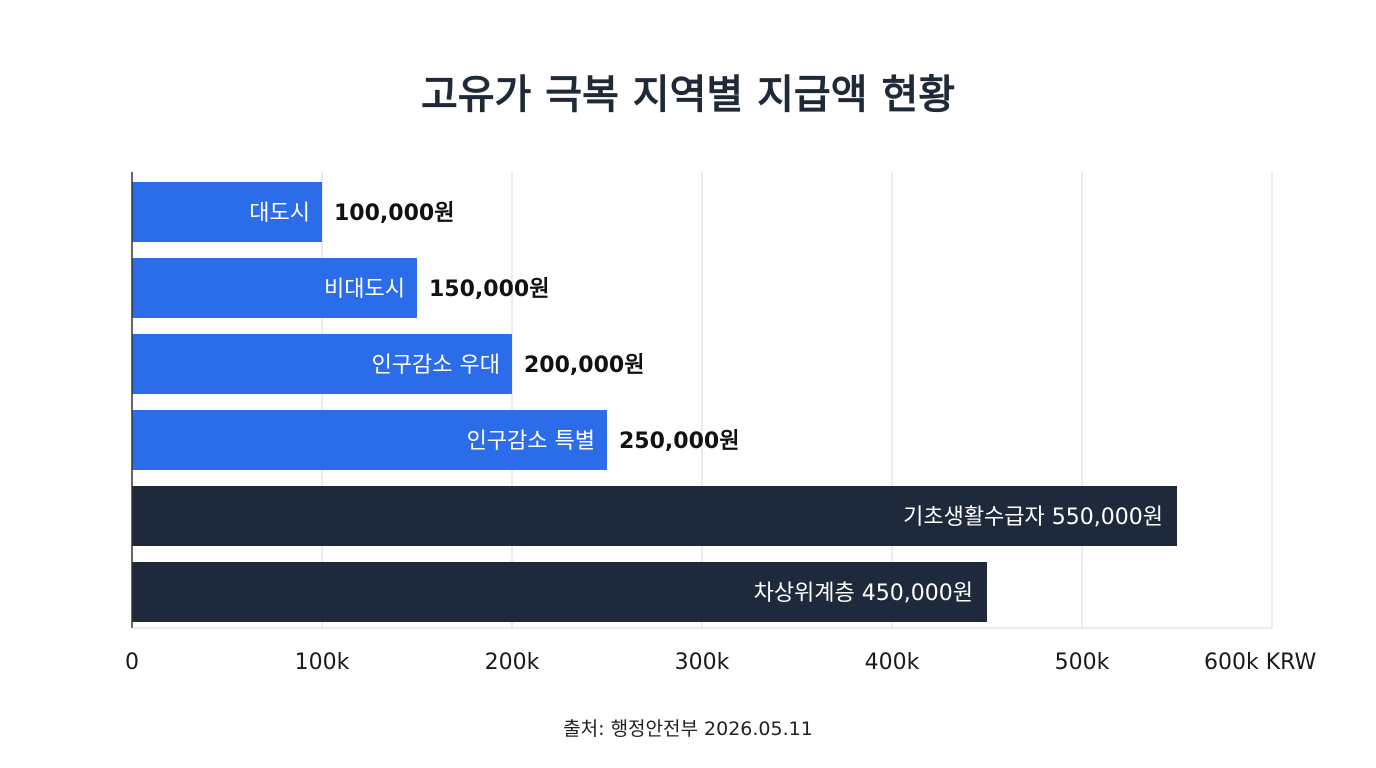 The image size is (1376, 768). Describe the element at coordinates (364, 289) in the screenshot. I see `bar-category-label: 비대도시` at that location.